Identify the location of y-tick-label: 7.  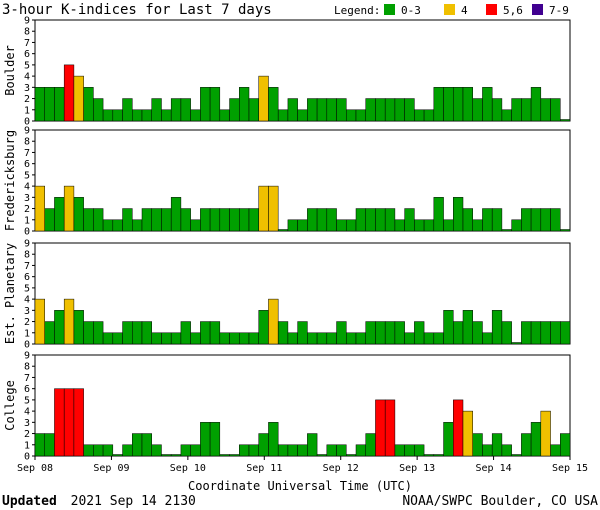
(27, 153).